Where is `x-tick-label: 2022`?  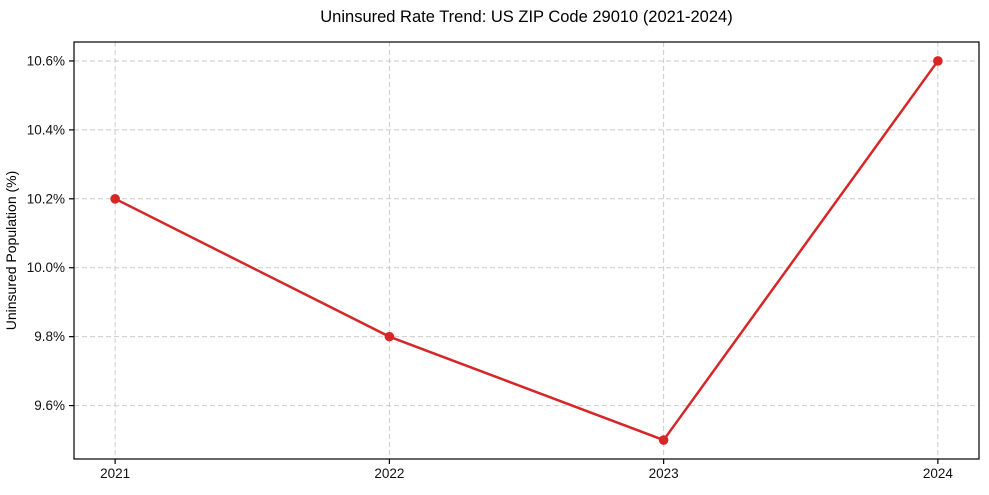
x-tick-label: 2022 is located at coordinates (389, 473).